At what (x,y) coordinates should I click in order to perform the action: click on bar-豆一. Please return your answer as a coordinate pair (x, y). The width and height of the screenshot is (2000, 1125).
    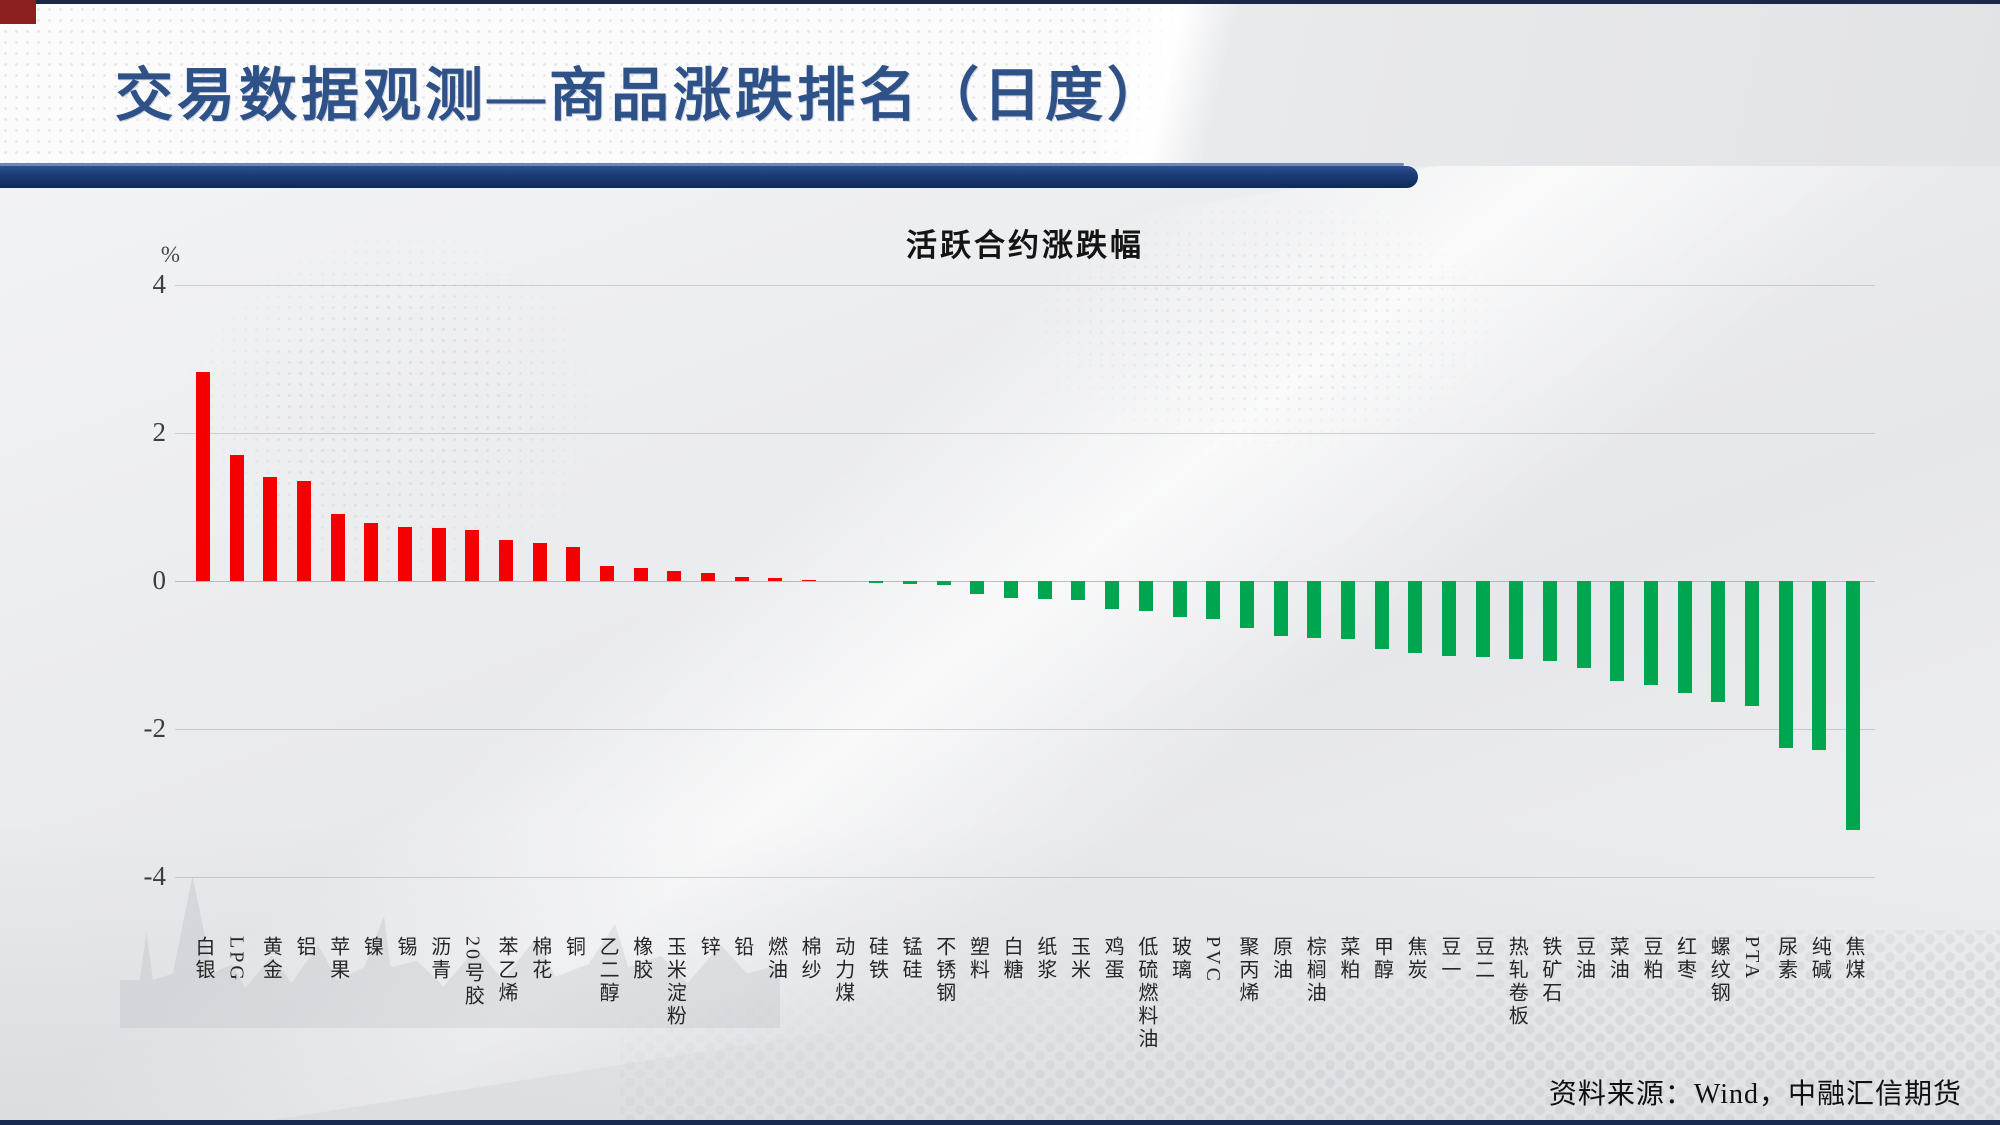
    Looking at the image, I should click on (1448, 618).